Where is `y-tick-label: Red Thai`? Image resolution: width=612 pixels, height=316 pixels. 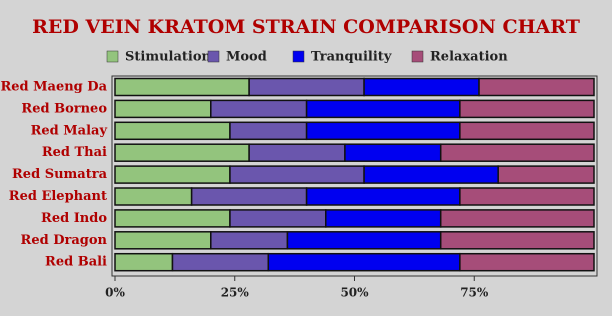 y-tick-label: Red Thai is located at coordinates (74, 152).